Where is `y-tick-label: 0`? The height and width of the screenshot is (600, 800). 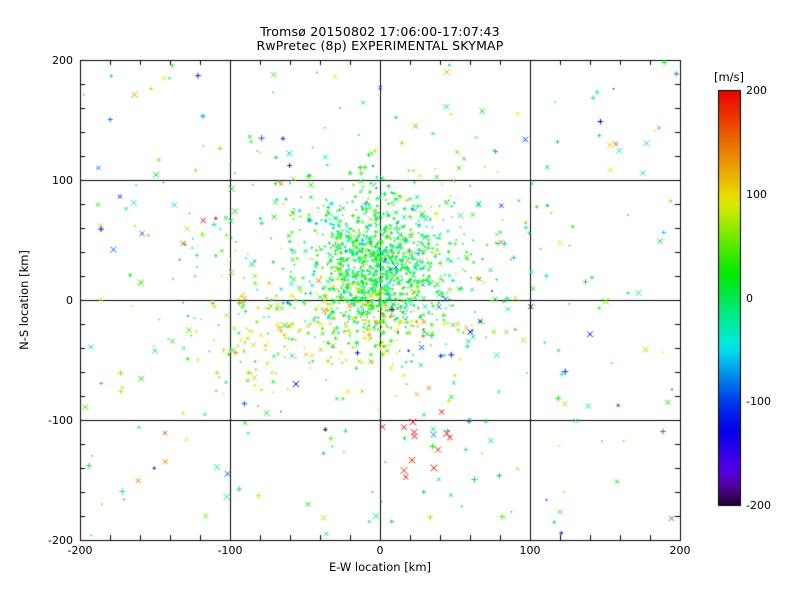 y-tick-label: 0 is located at coordinates (69, 300).